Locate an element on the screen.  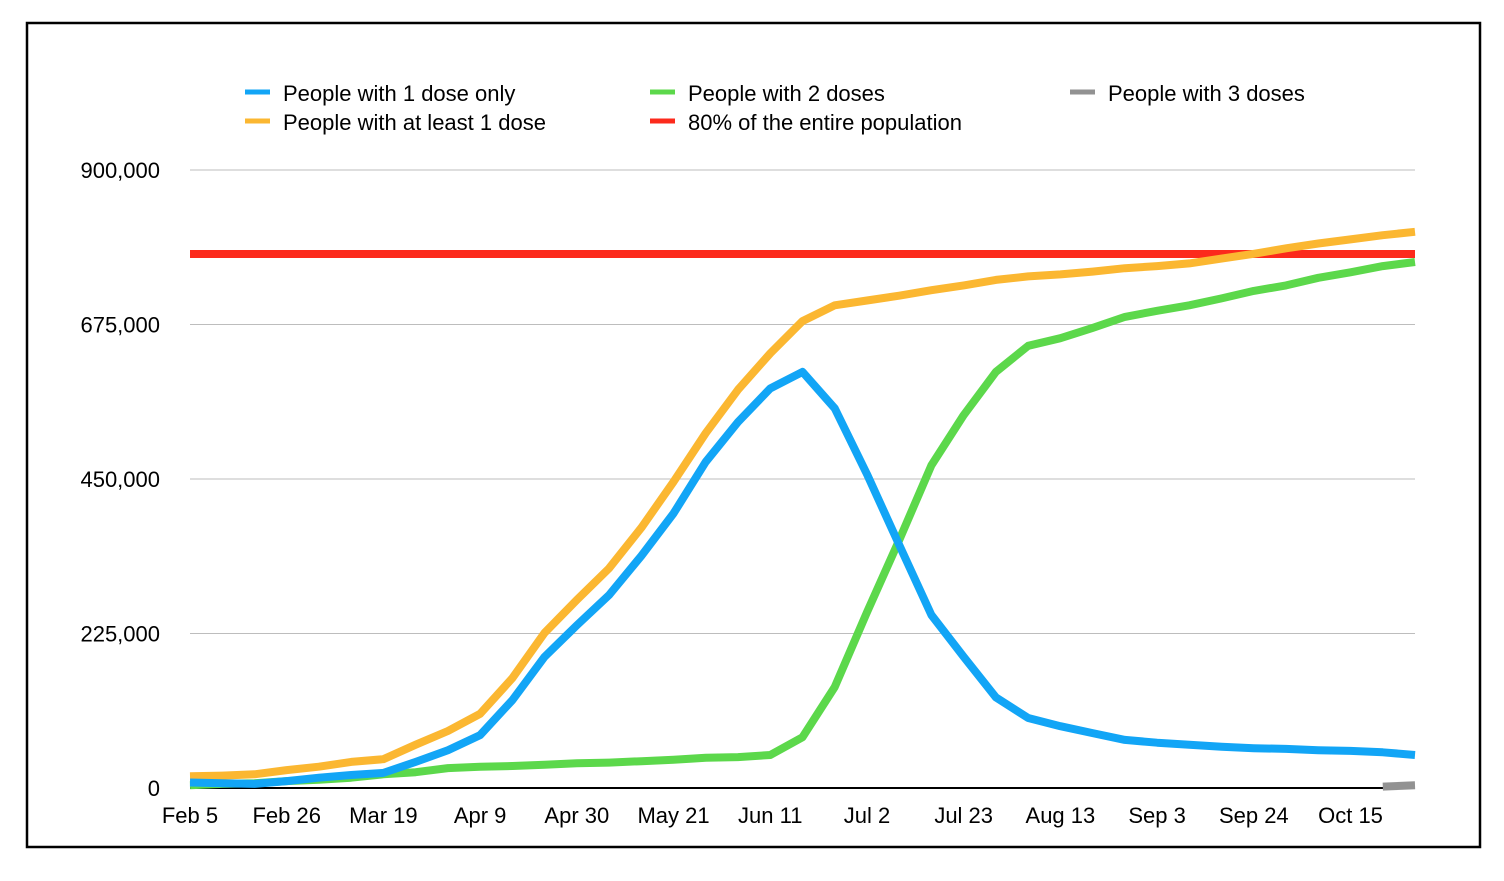
legend-label: 80% of the entire population is located at coordinates (825, 122).